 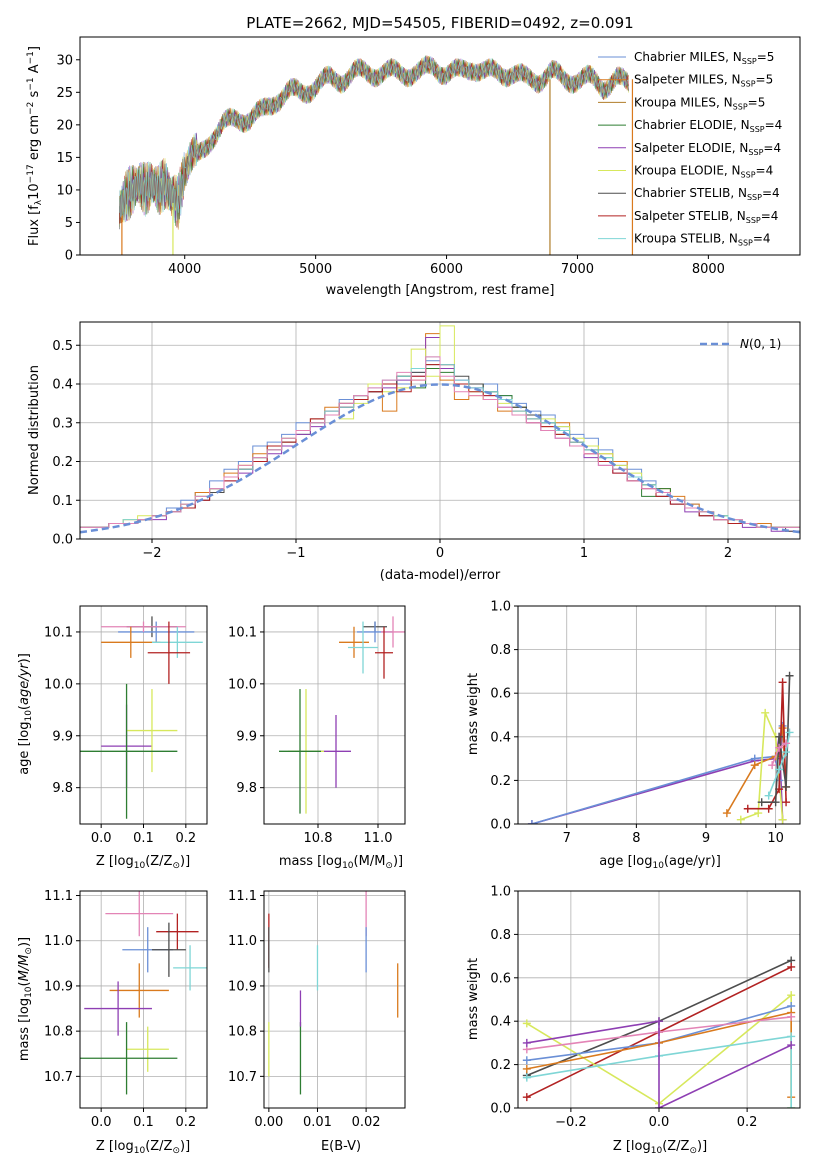 What do you see at coordinates (500, 607) in the screenshot?
I see `weight_vs_age-ytick-label: 1.0` at bounding box center [500, 607].